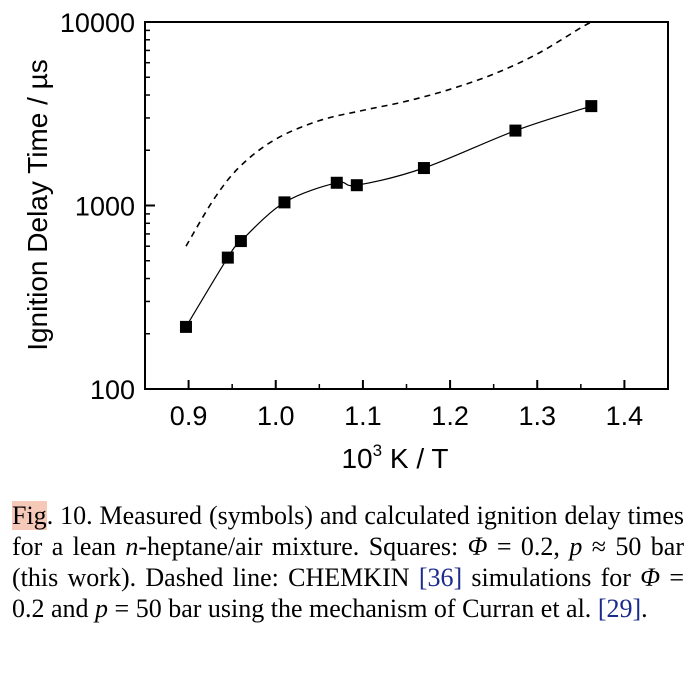 This screenshot has height=682, width=700. I want to click on caption-fig-word: Fig, so click(29, 515).